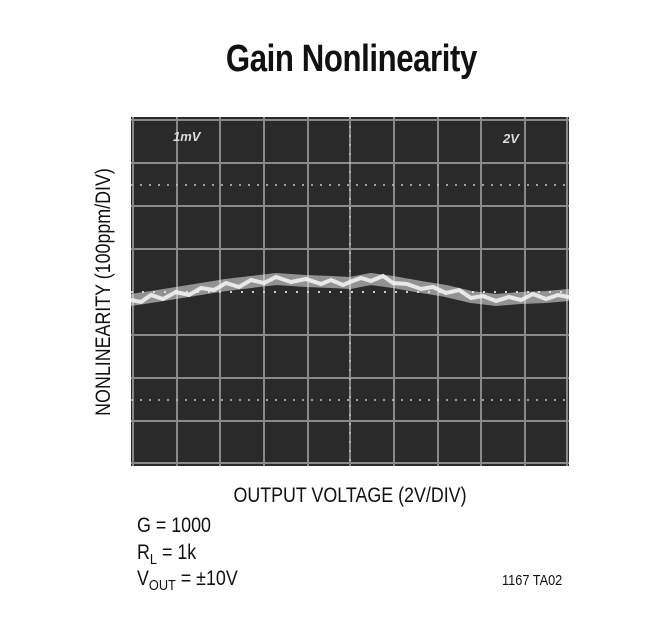 The height and width of the screenshot is (637, 657). What do you see at coordinates (174, 525) in the screenshot?
I see `gain-condition: G = 1000` at bounding box center [174, 525].